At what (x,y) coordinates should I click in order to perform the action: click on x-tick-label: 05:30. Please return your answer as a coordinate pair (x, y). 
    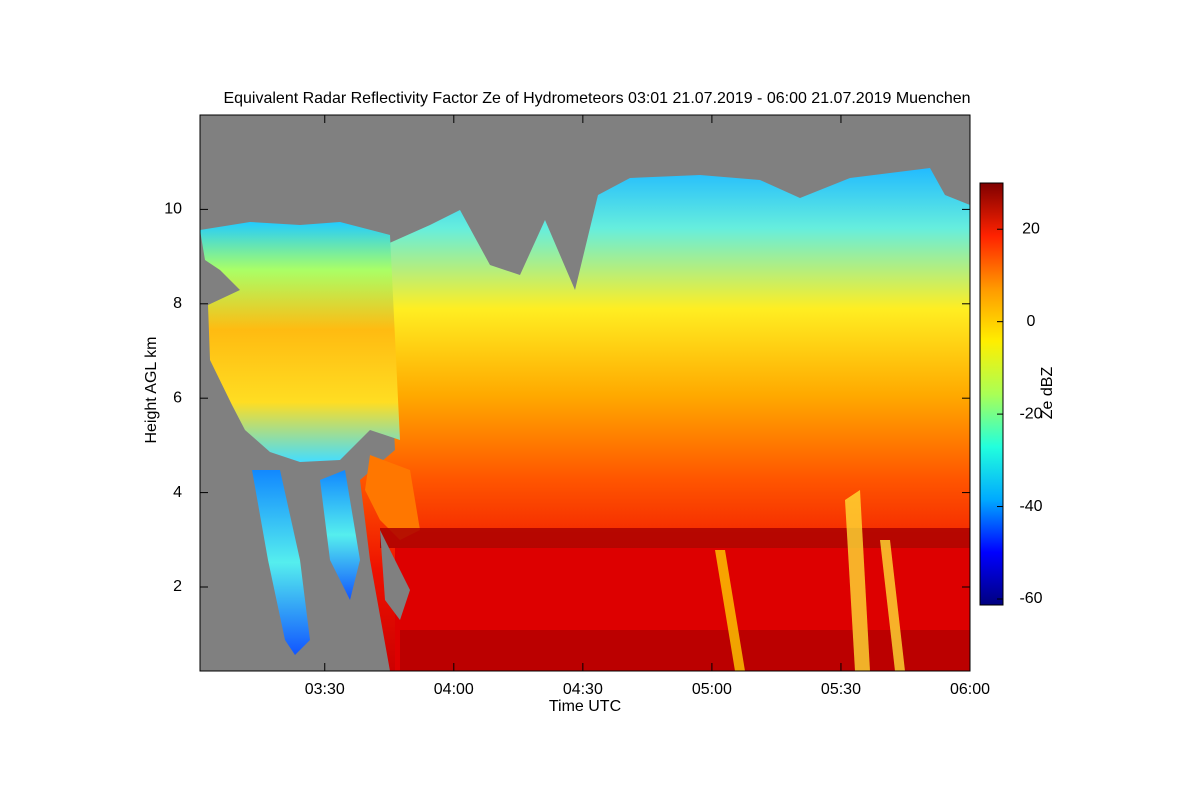
    Looking at the image, I should click on (841, 689).